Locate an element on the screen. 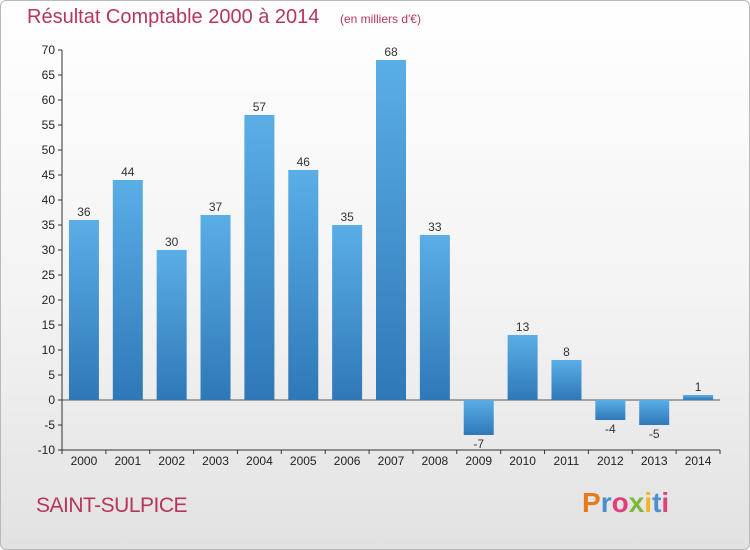 Image resolution: width=750 pixels, height=550 pixels. bar-2011 is located at coordinates (566, 380).